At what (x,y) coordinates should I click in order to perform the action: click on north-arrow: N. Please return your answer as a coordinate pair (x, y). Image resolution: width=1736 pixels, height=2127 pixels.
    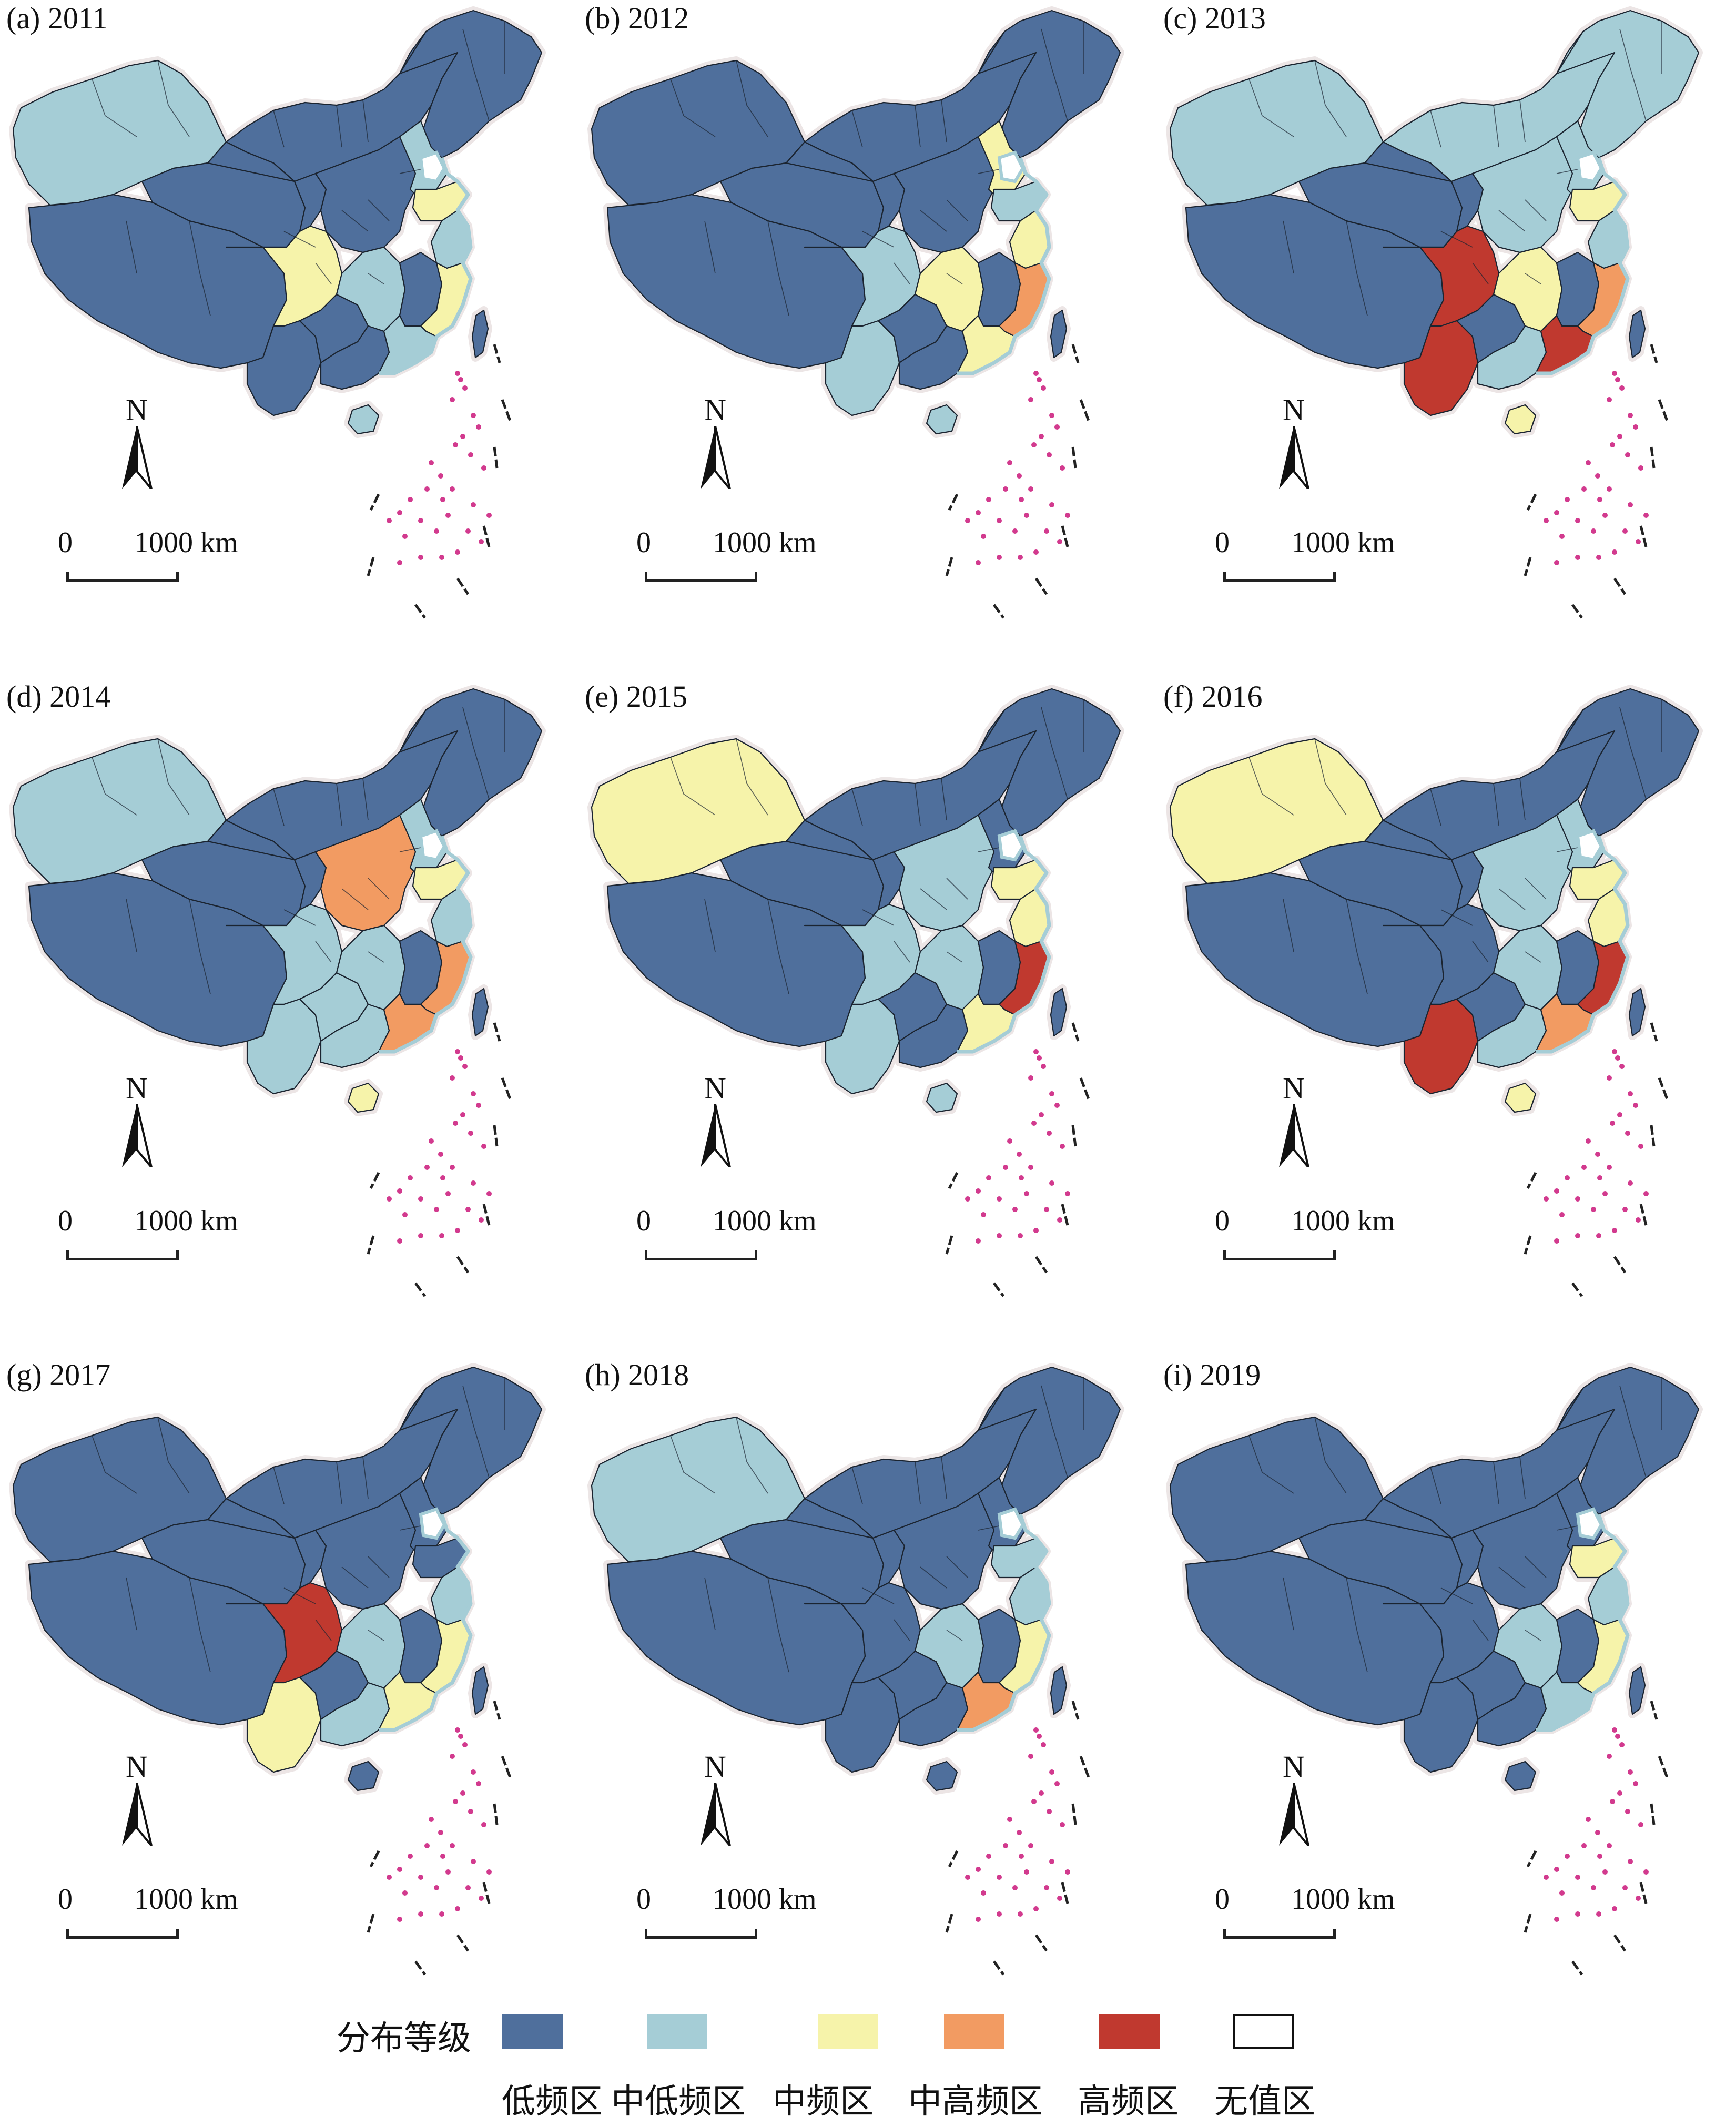
    Looking at the image, I should click on (136, 444).